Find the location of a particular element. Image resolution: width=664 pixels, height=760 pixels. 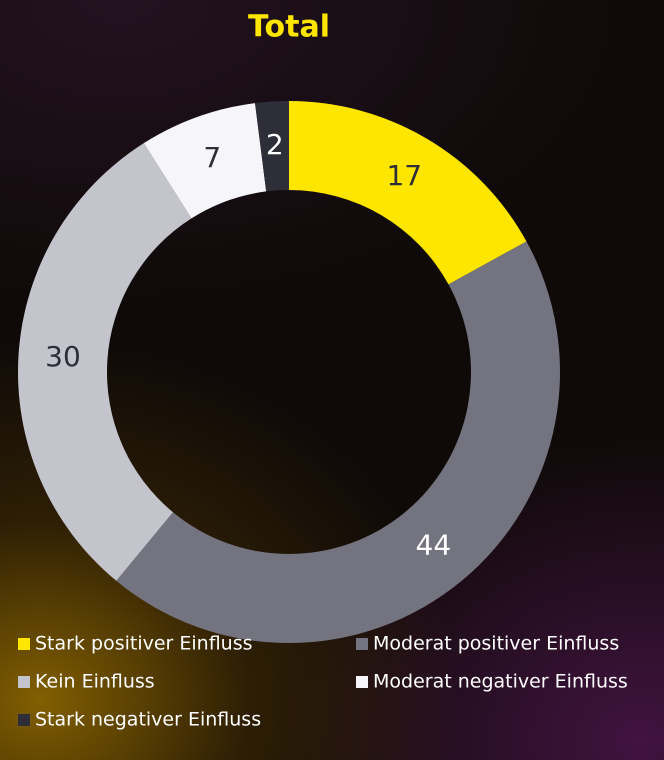

chart-title: Total is located at coordinates (289, 27).